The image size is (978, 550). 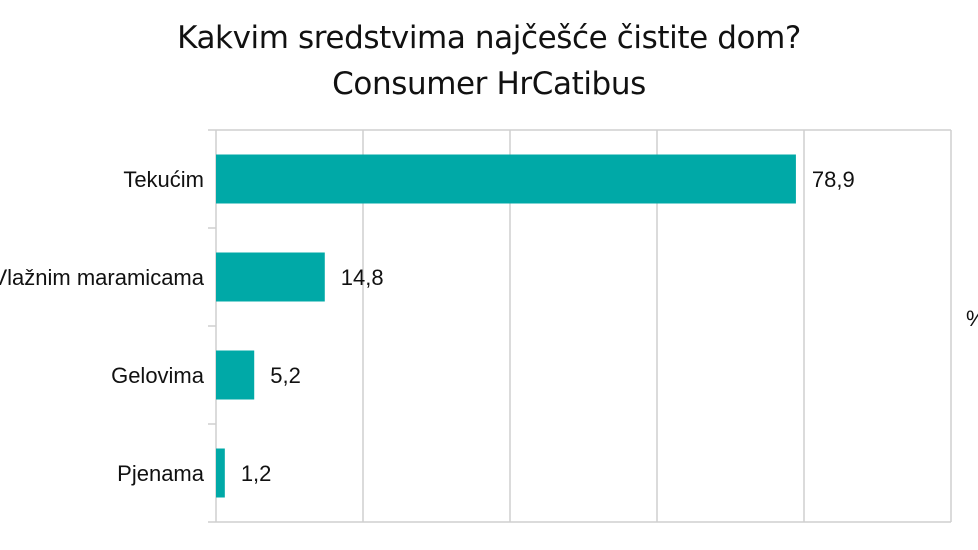 I want to click on chart-title: Kakvim sredstvima najčešće čistite dom?, so click(x=489, y=38).